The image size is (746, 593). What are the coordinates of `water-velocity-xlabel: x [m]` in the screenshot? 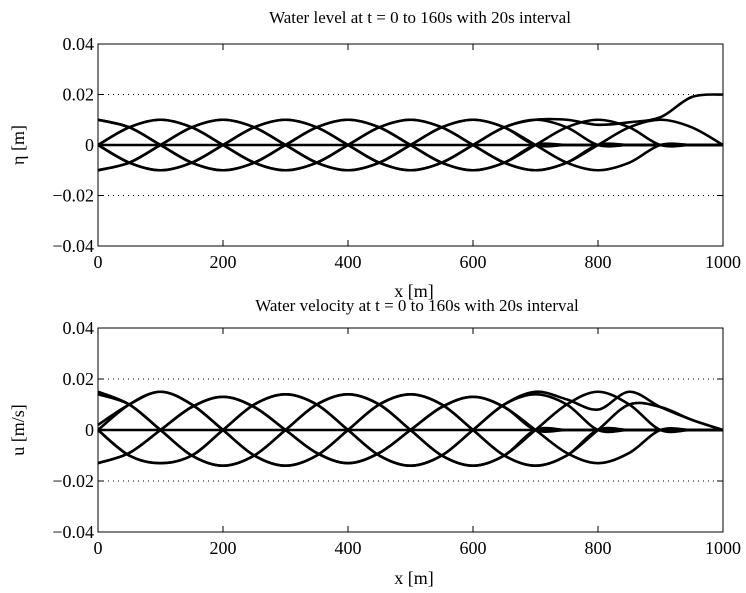 It's located at (414, 578).